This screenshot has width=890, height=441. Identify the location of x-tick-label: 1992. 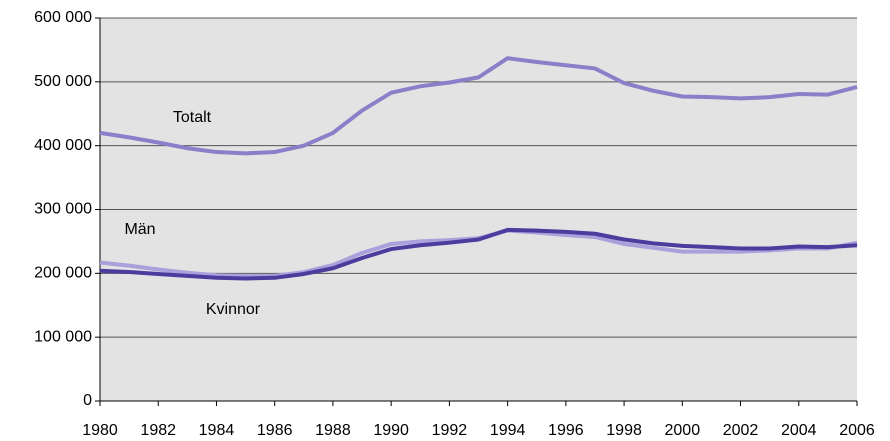
(450, 430).